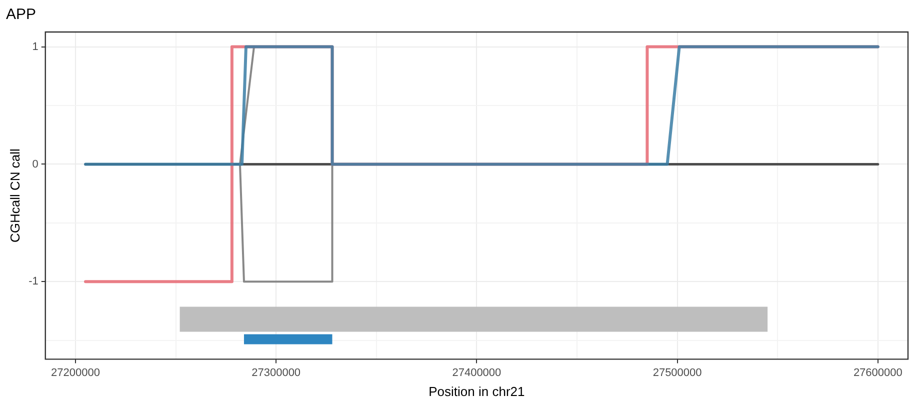  I want to click on x-tick-label: 27200000, so click(75, 372).